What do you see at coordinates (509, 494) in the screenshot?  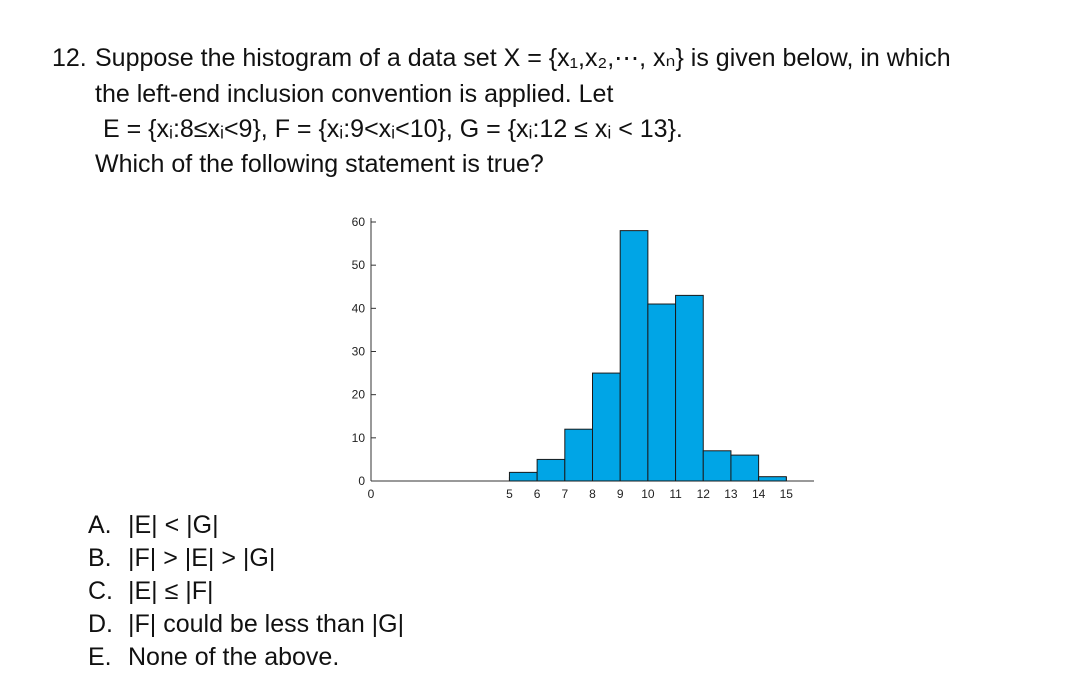 I see `x-tick-label: 5` at bounding box center [509, 494].